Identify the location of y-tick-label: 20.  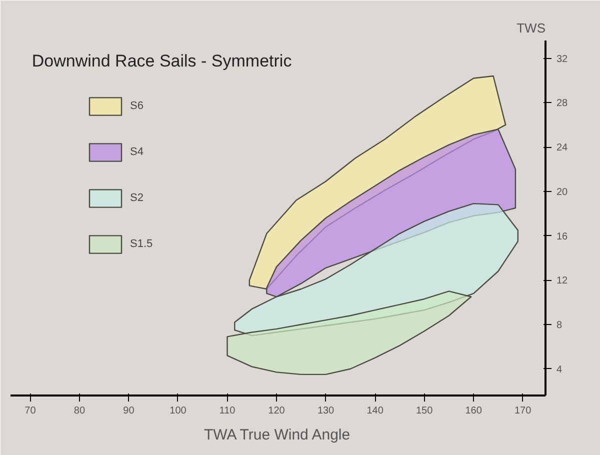
(562, 192).